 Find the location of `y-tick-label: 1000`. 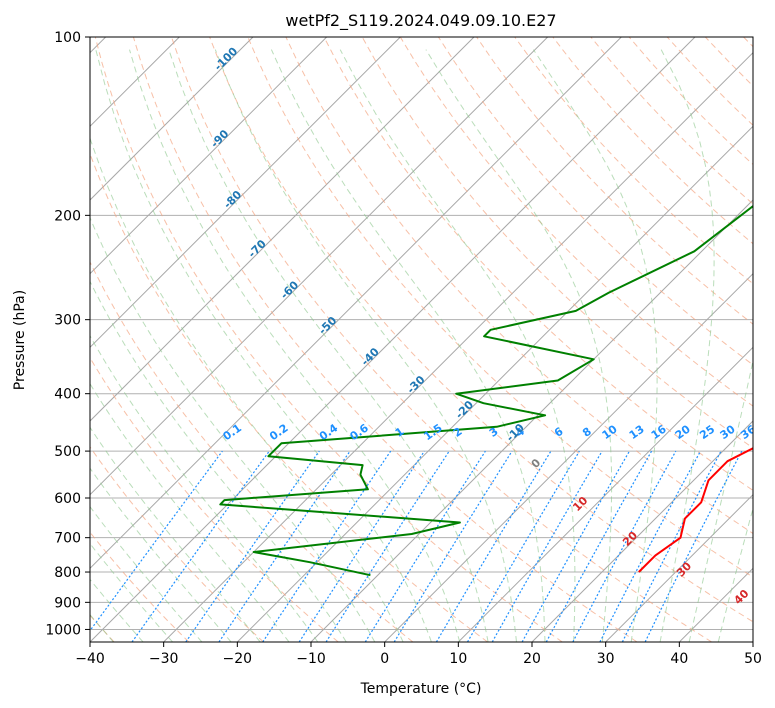

y-tick-label: 1000 is located at coordinates (63, 630).